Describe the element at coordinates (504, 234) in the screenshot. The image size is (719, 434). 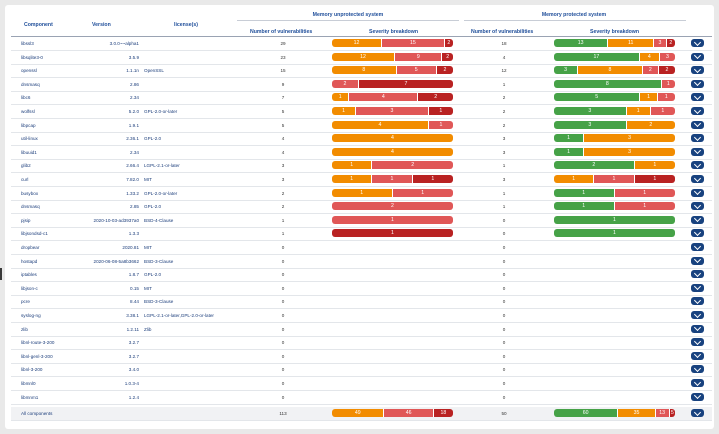
I see `protected-vuln-count: 0` at that location.